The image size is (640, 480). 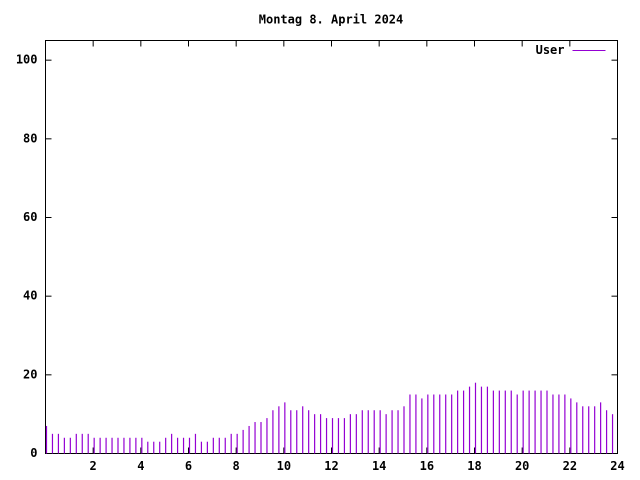 I want to click on x-tick-label: 24, so click(x=617, y=466).